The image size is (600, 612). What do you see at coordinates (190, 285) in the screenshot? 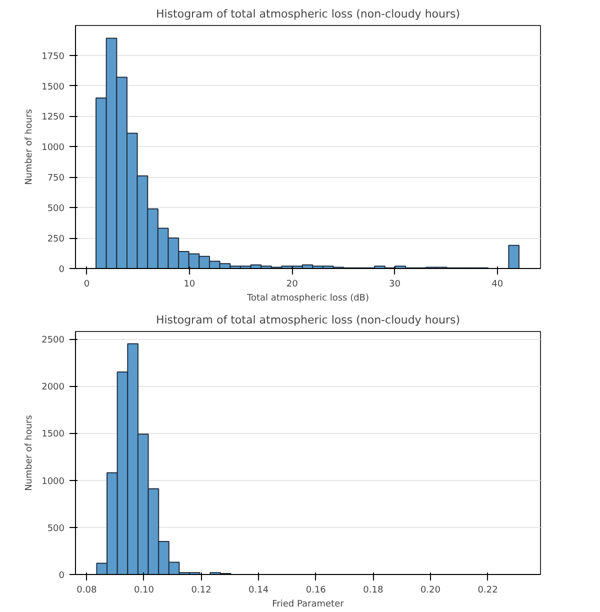
I see `x-tick-label: 10` at bounding box center [190, 285].